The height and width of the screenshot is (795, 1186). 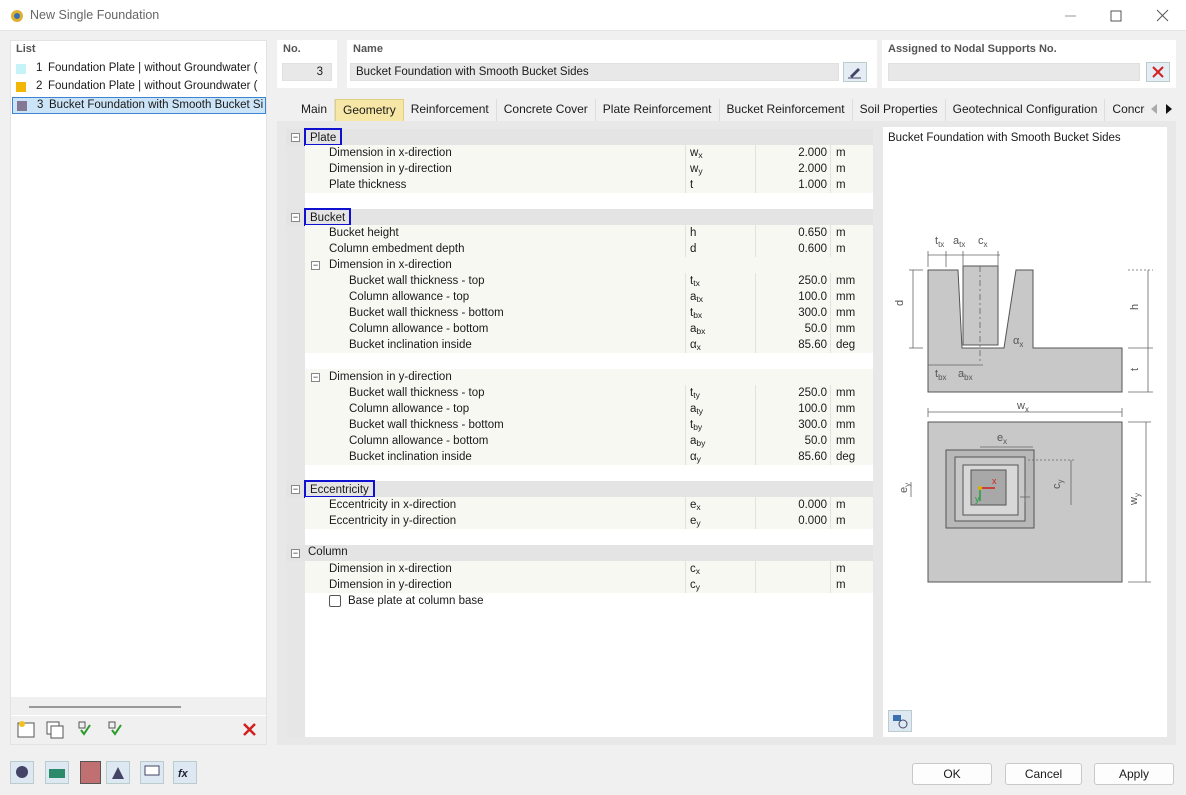 I want to click on property-label: Bucket wall thickness - top, so click(x=417, y=281).